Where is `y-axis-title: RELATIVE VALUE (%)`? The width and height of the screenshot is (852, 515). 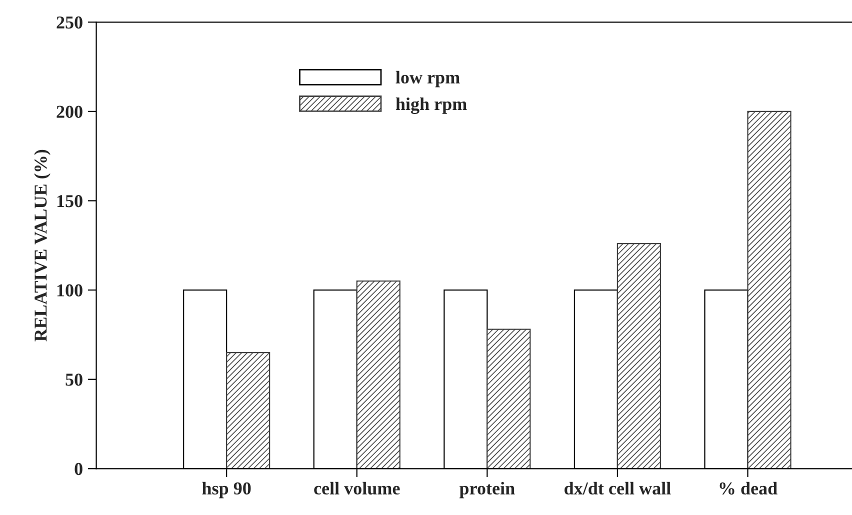 y-axis-title: RELATIVE VALUE (%) is located at coordinates (42, 246).